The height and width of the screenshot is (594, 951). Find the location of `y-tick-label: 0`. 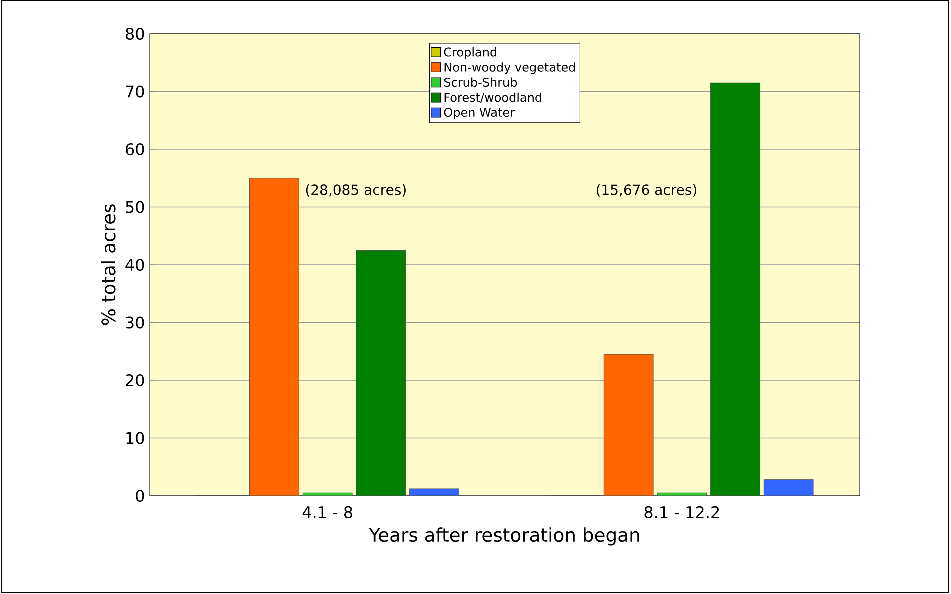

y-tick-label: 0 is located at coordinates (140, 496).